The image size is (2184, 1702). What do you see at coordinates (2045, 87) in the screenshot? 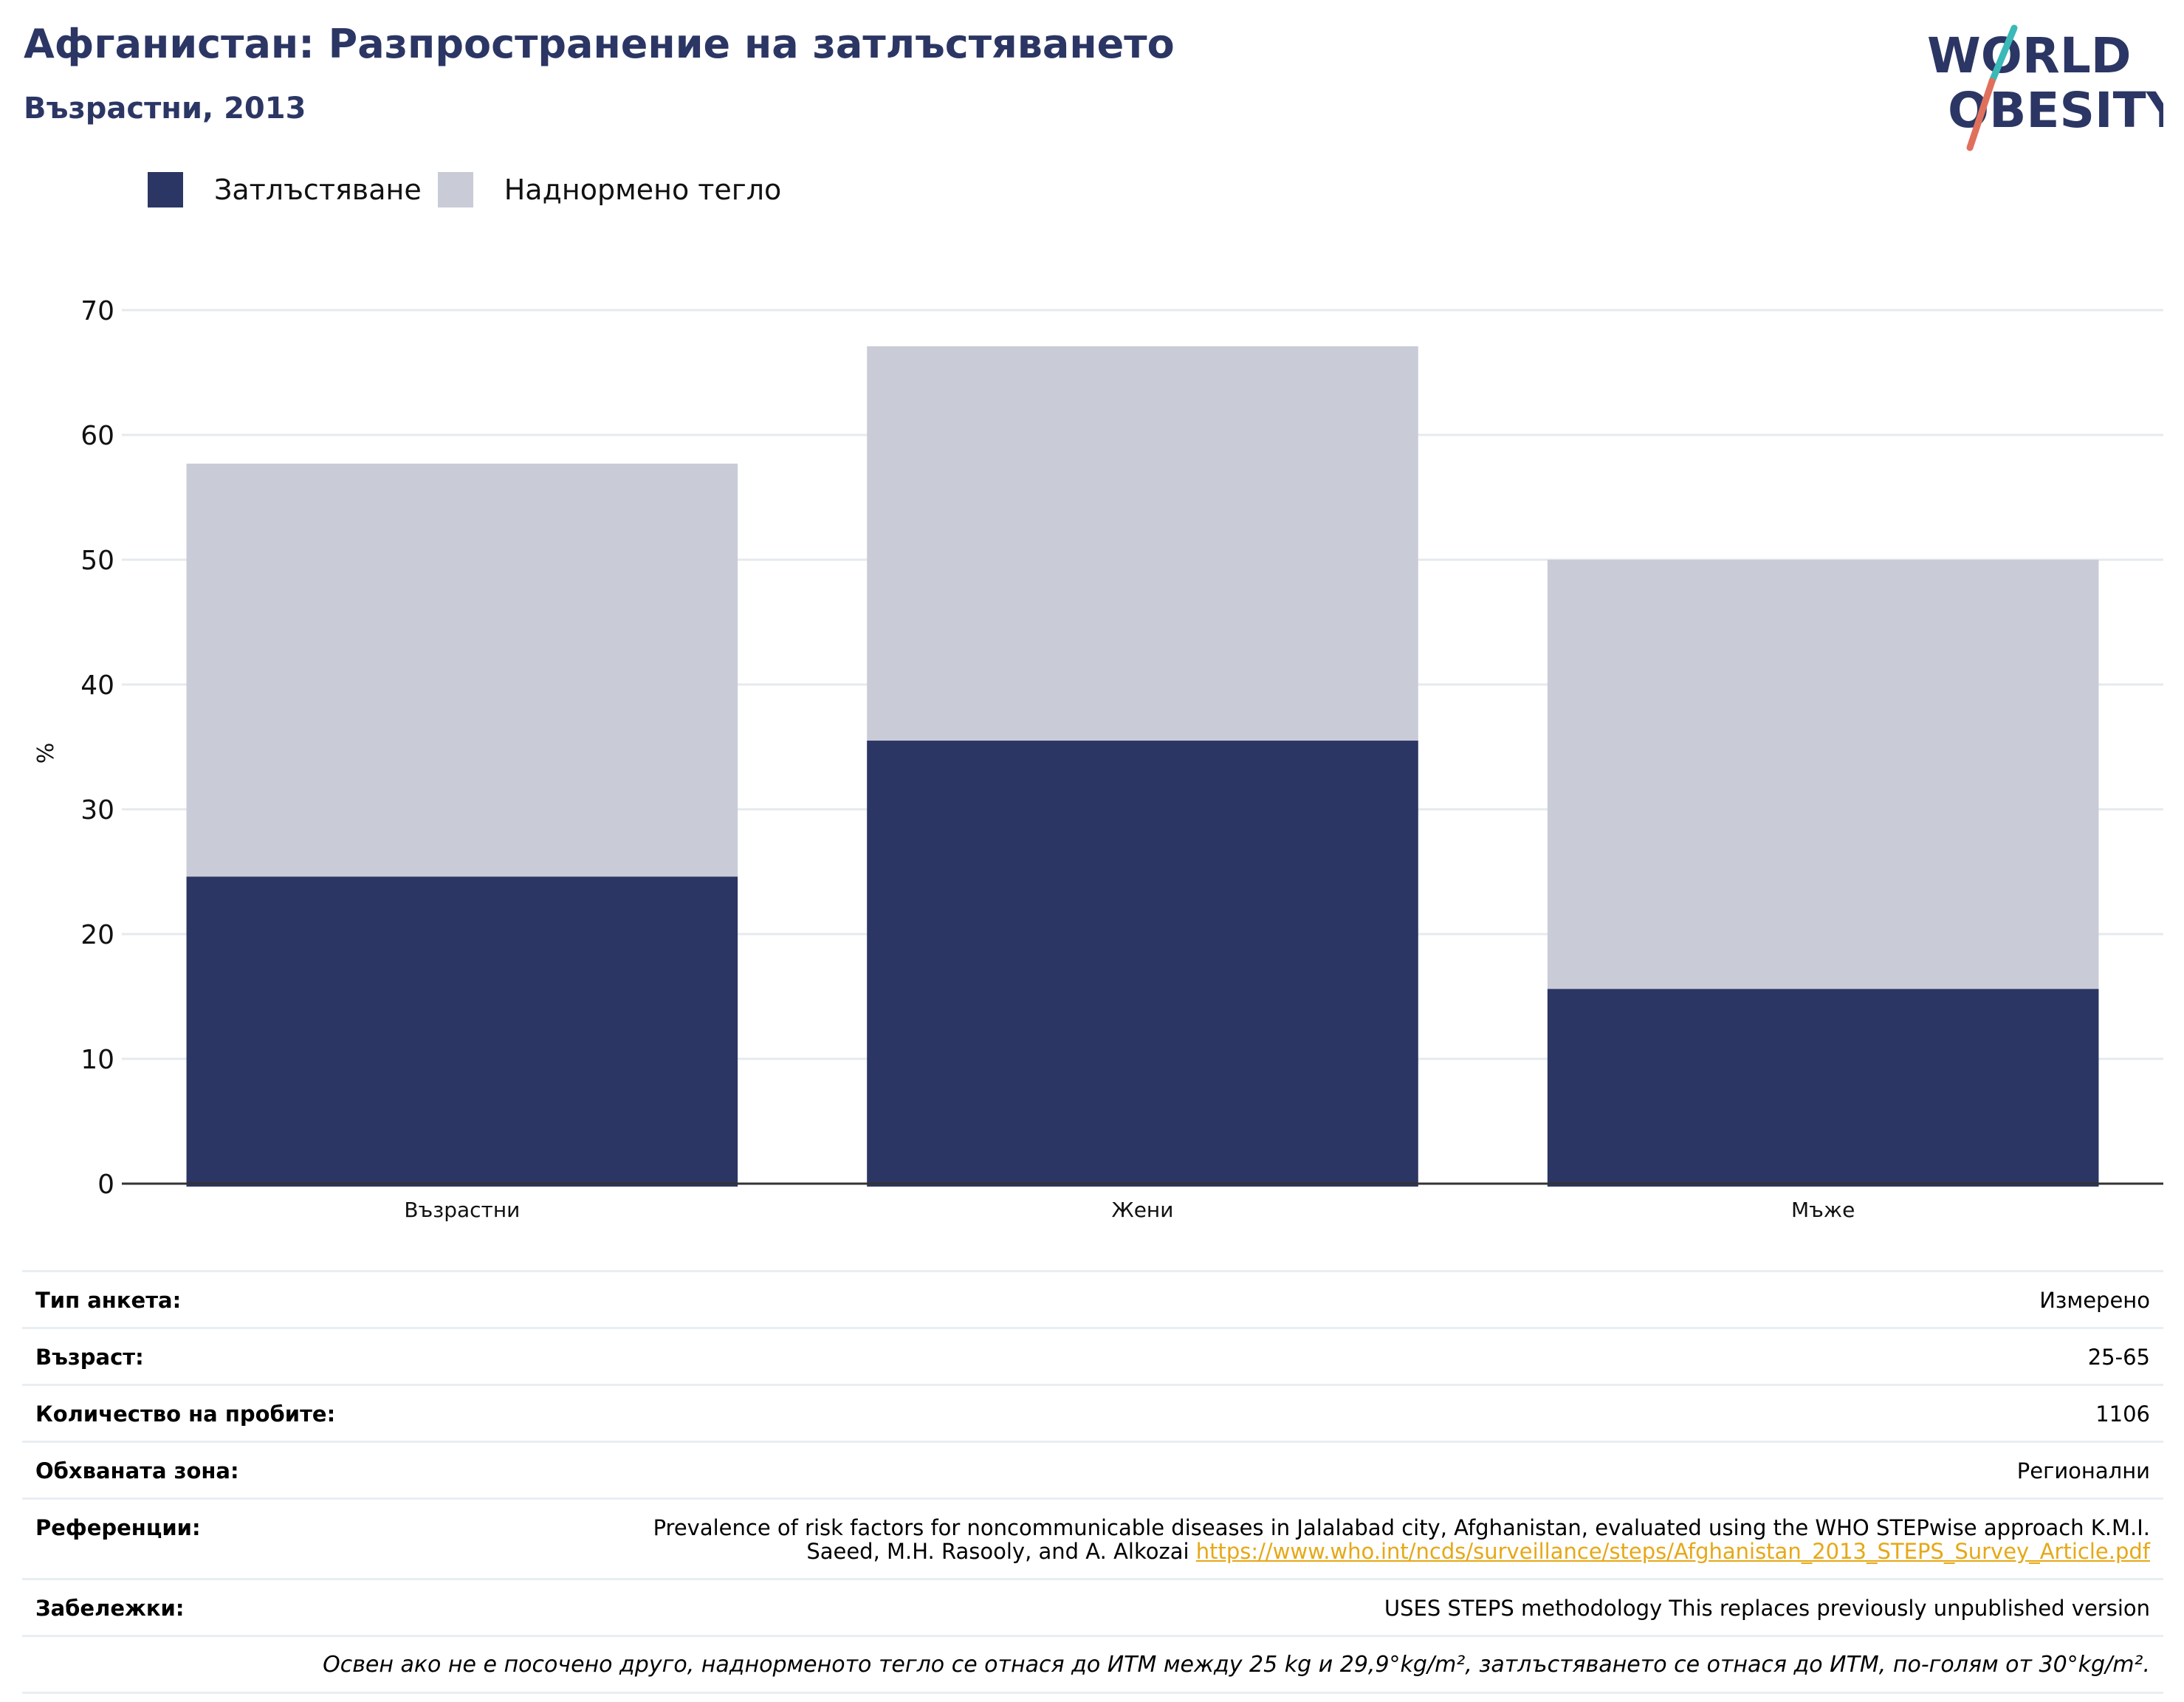
I see `world-obesity-logo: WORLD OBESITY` at bounding box center [2045, 87].